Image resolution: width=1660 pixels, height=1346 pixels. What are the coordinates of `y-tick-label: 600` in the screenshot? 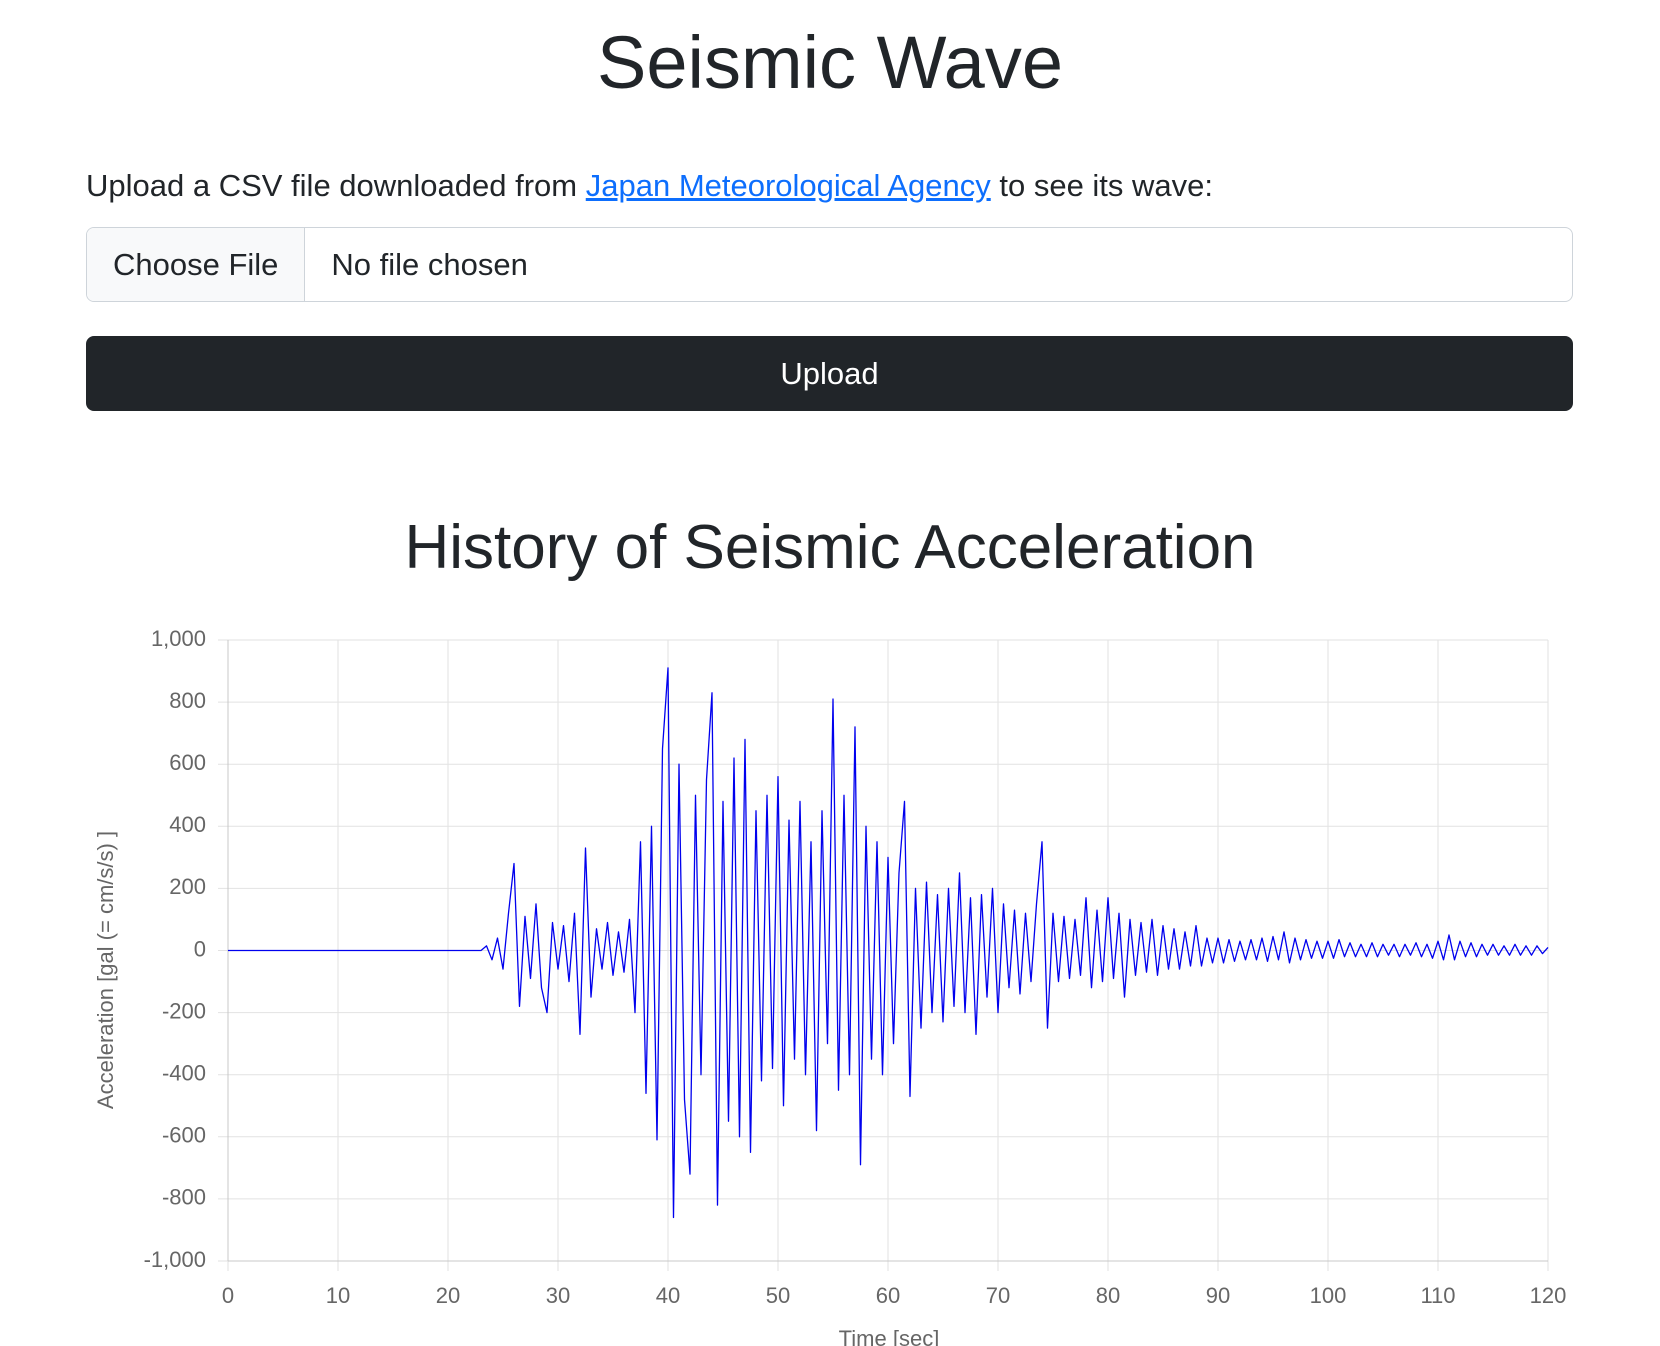 It's located at (187, 762).